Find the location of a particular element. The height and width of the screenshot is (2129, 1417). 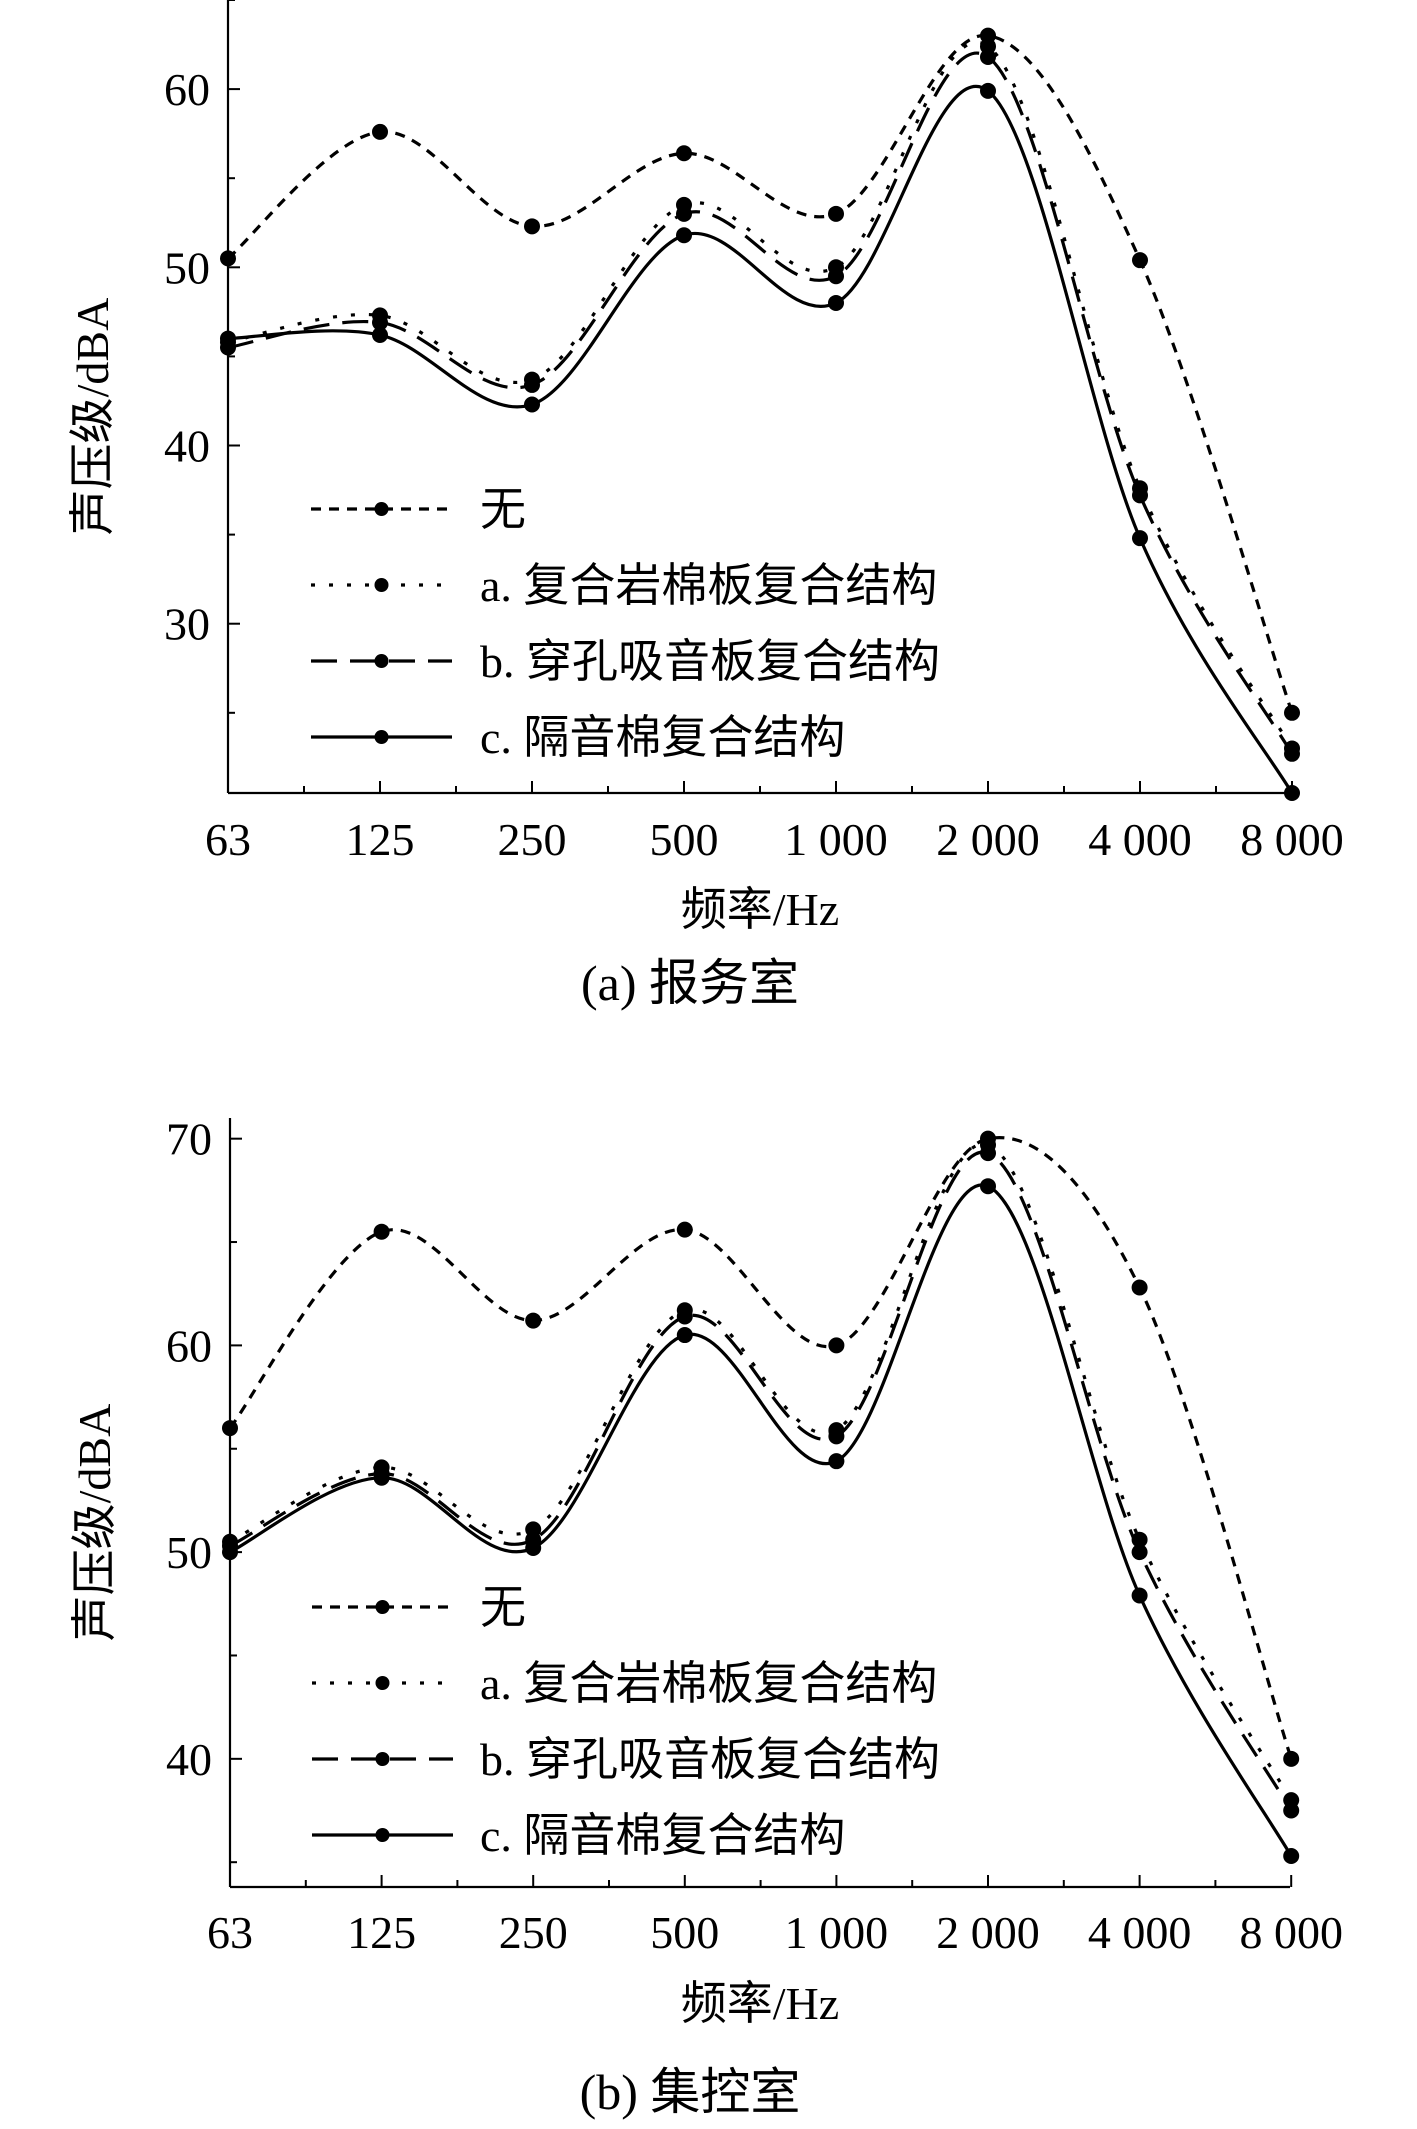

figure-caption: (a) 报务室 is located at coordinates (690, 983).